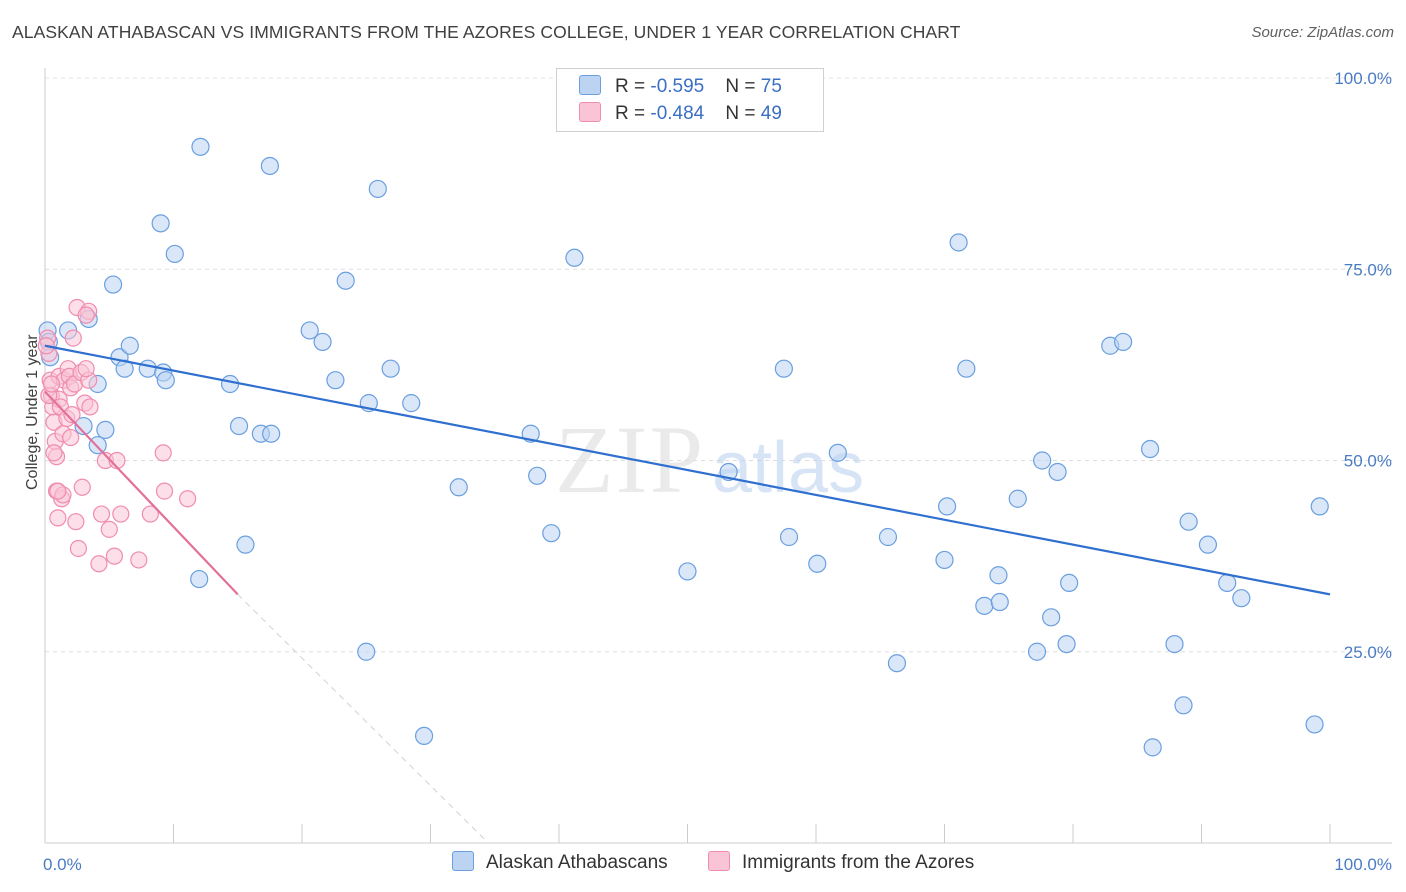 The width and height of the screenshot is (1406, 892). Describe the element at coordinates (771, 86) in the screenshot. I see `legend-n-value: 75` at that location.